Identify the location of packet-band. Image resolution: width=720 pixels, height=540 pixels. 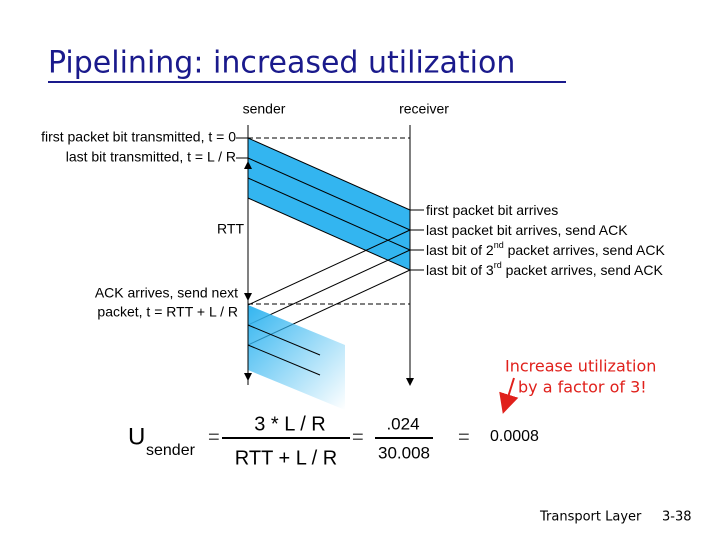
(329, 204).